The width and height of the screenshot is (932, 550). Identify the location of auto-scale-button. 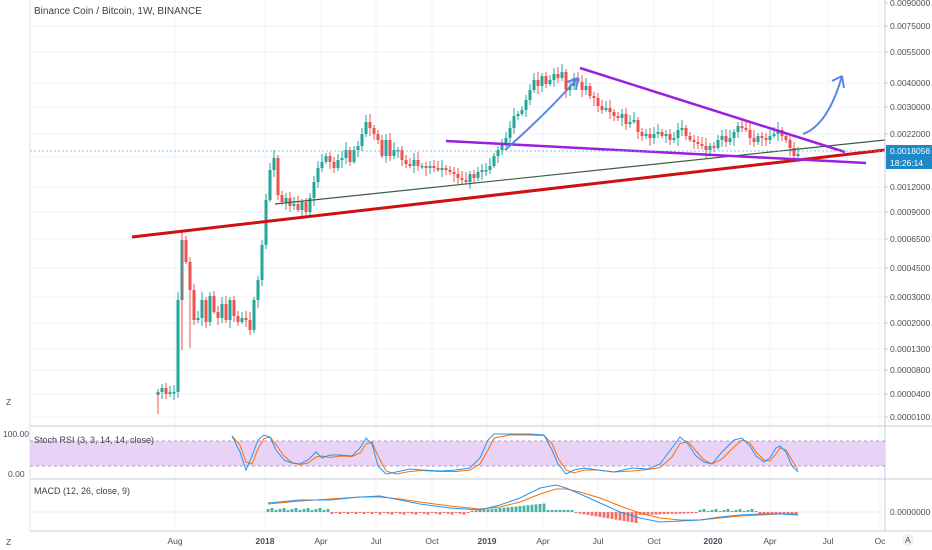
(908, 540).